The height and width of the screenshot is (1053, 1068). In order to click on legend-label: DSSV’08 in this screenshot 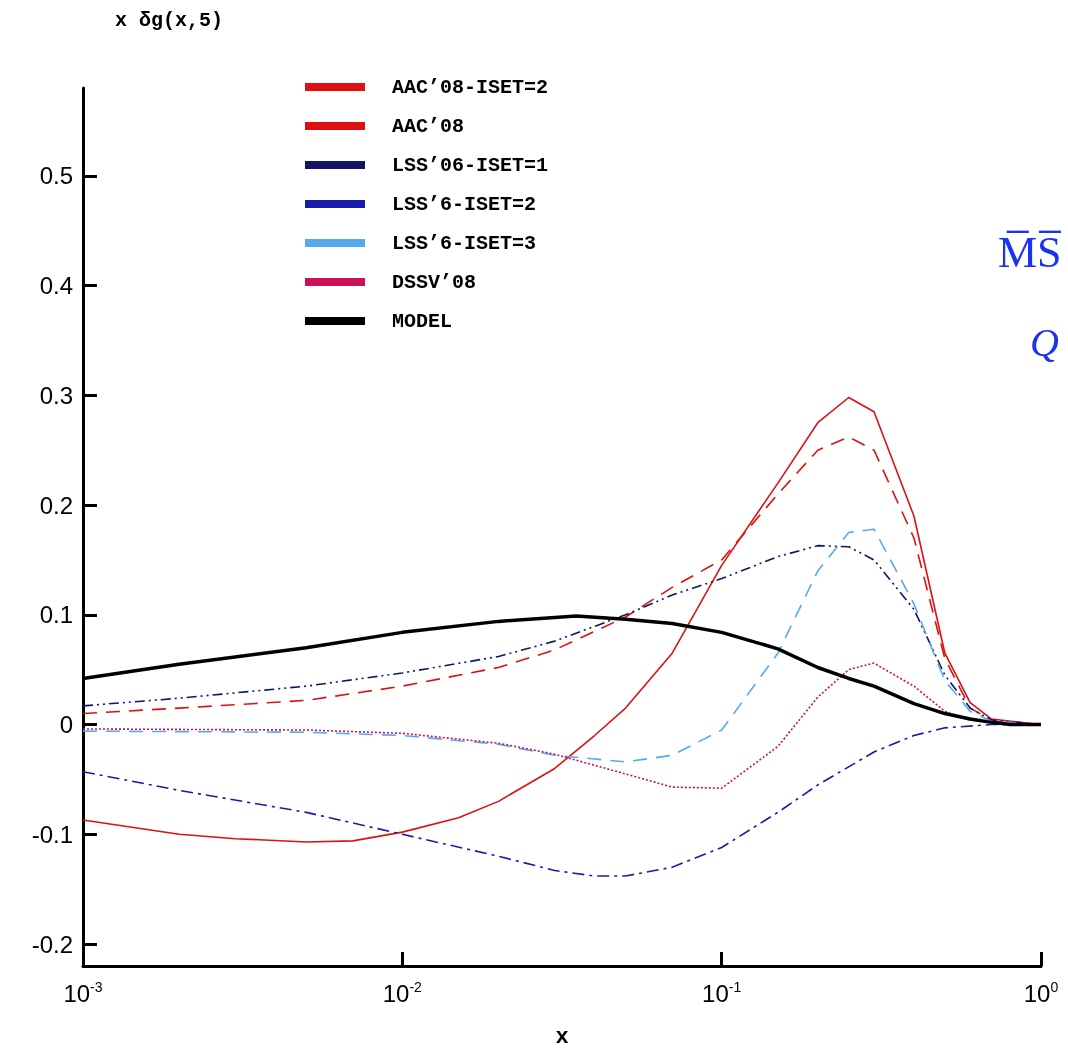, I will do `click(434, 282)`.